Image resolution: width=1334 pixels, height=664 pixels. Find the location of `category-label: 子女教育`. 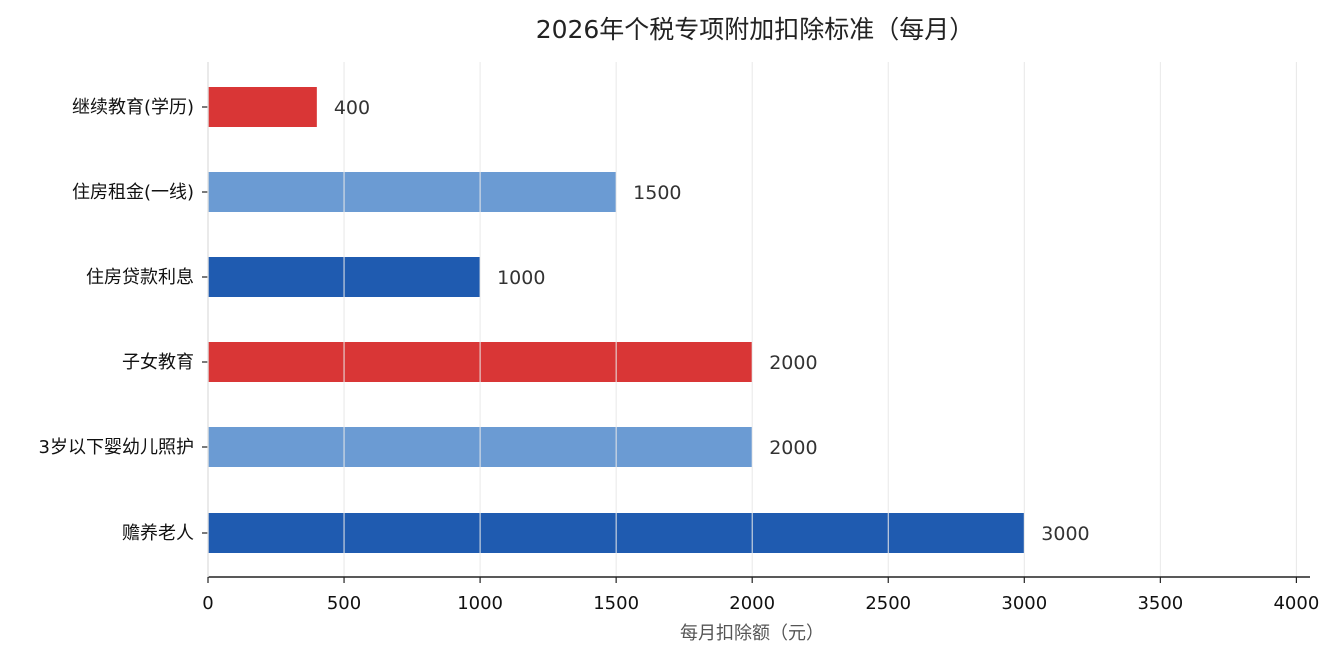

category-label: 子女教育 is located at coordinates (158, 362).